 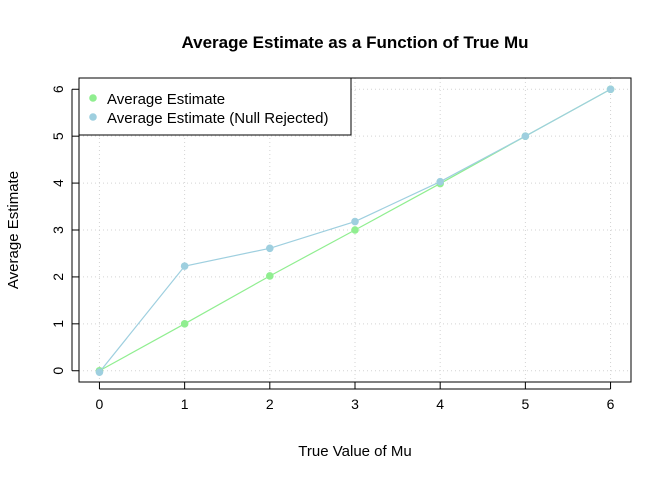 I want to click on y-tick-label: 2, so click(x=58, y=277).